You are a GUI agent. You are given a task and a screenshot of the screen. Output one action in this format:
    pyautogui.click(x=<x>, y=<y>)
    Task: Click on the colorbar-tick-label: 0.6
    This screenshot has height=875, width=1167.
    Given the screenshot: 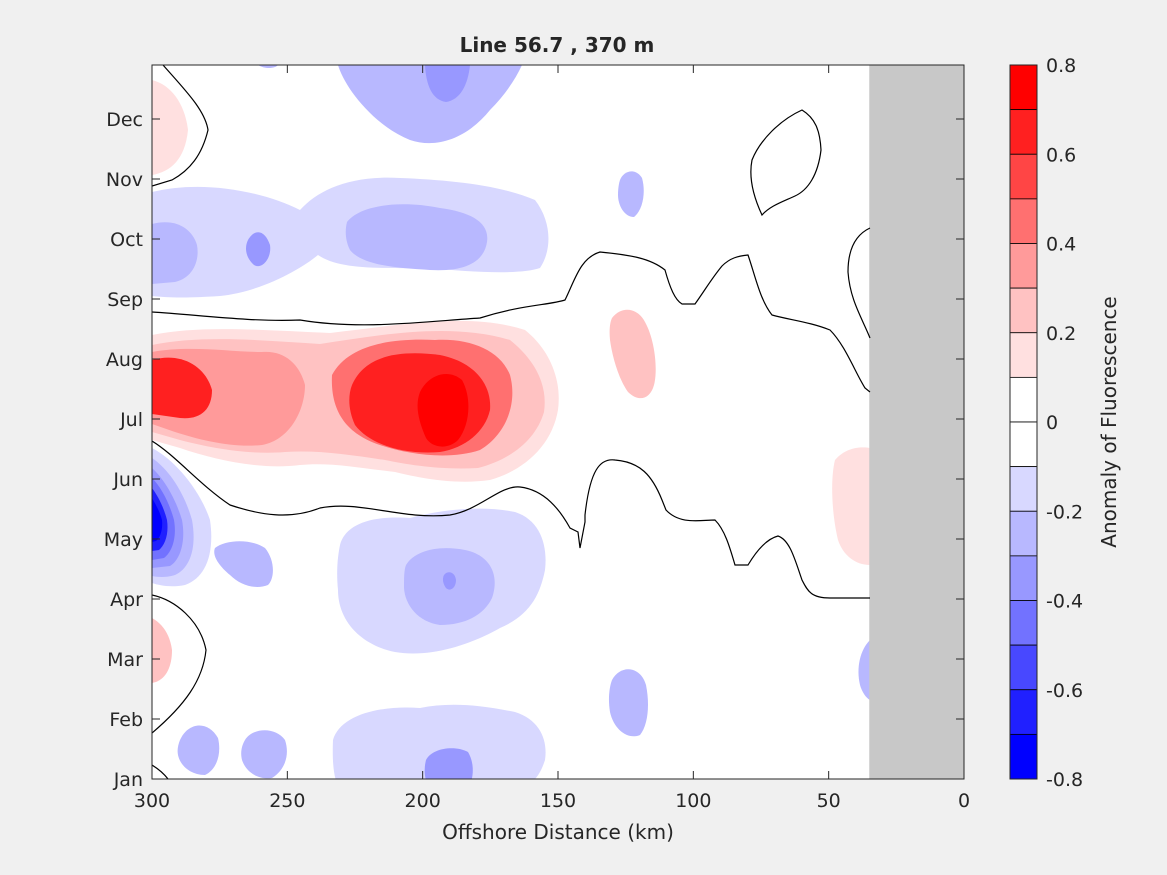 What is the action you would take?
    pyautogui.click(x=1061, y=155)
    